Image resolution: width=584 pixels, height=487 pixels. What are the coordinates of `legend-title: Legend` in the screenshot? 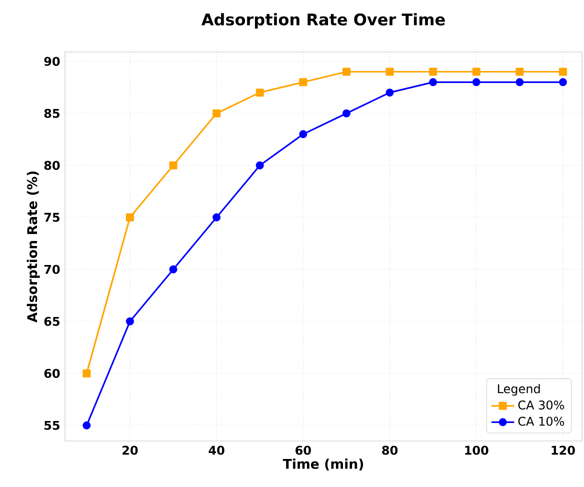 It's located at (519, 390).